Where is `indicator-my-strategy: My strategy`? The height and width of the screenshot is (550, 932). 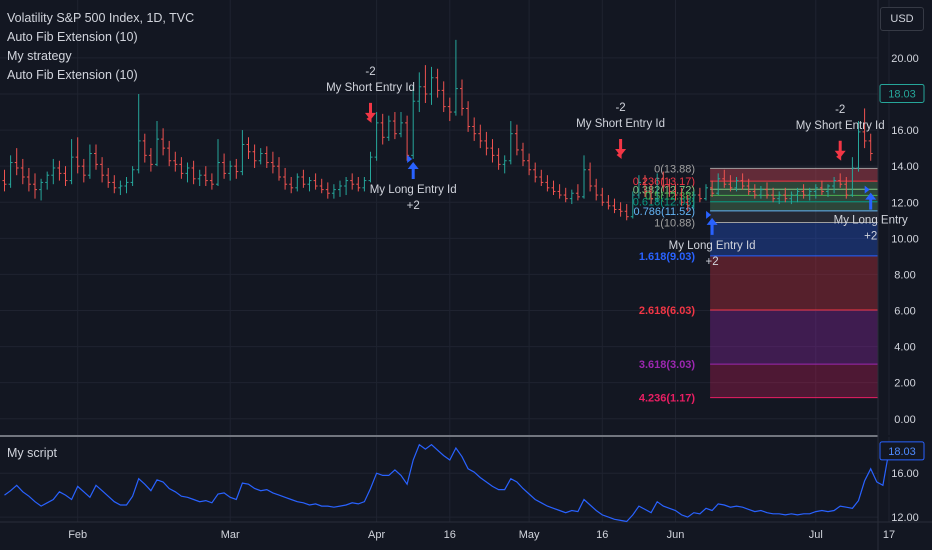
indicator-my-strategy: My strategy is located at coordinates (39, 56).